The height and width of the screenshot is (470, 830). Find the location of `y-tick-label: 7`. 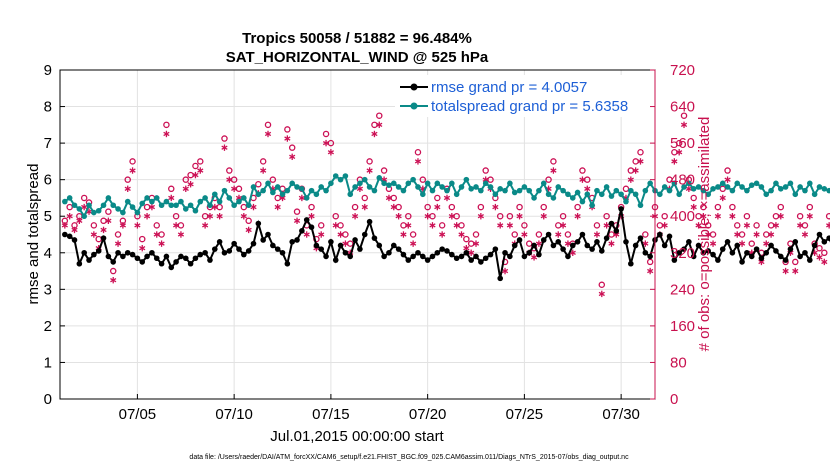

y-tick-label: 7 is located at coordinates (48, 143).